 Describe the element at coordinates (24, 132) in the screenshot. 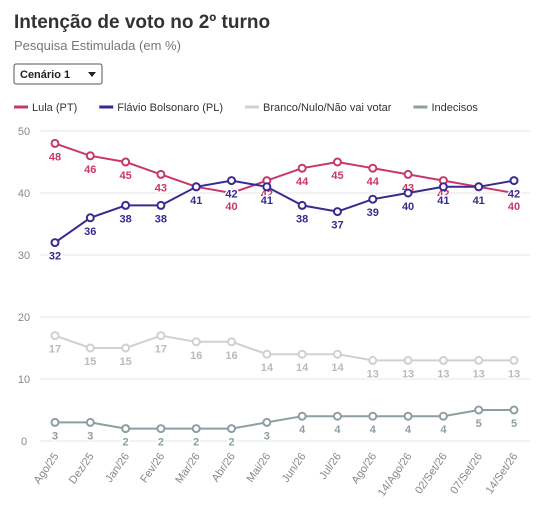

I see `y-tick-label: 50` at that location.